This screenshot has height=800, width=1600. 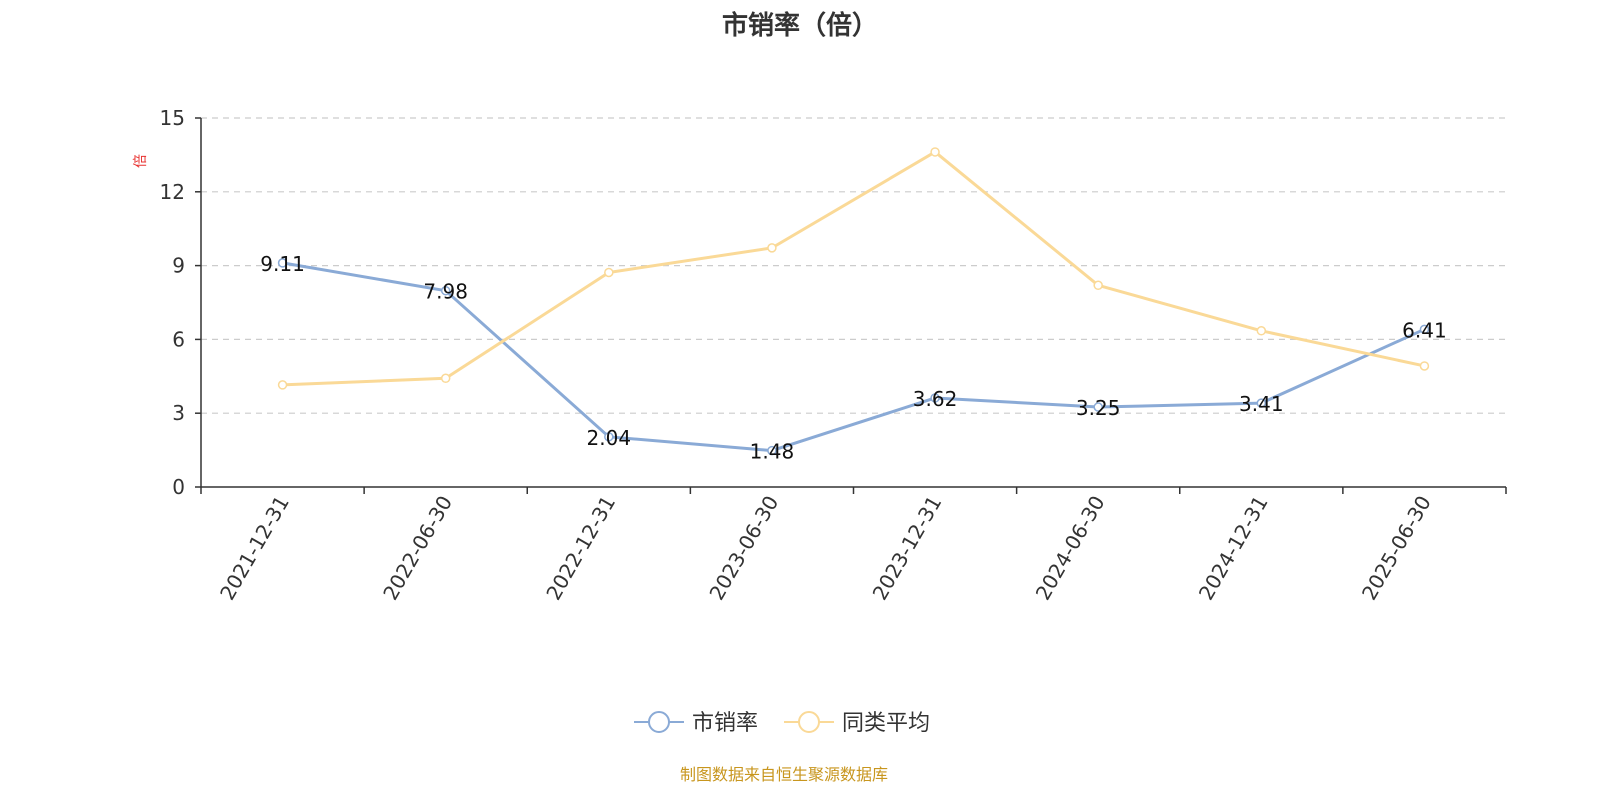 I want to click on legend-label-series-1: 同类平均, so click(x=886, y=723).